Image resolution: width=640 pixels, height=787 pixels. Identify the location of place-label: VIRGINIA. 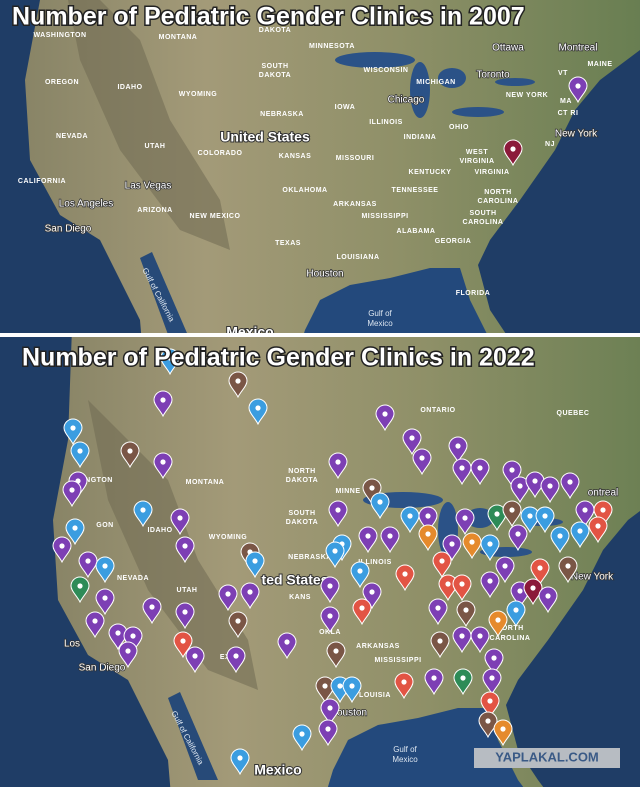
(476, 161).